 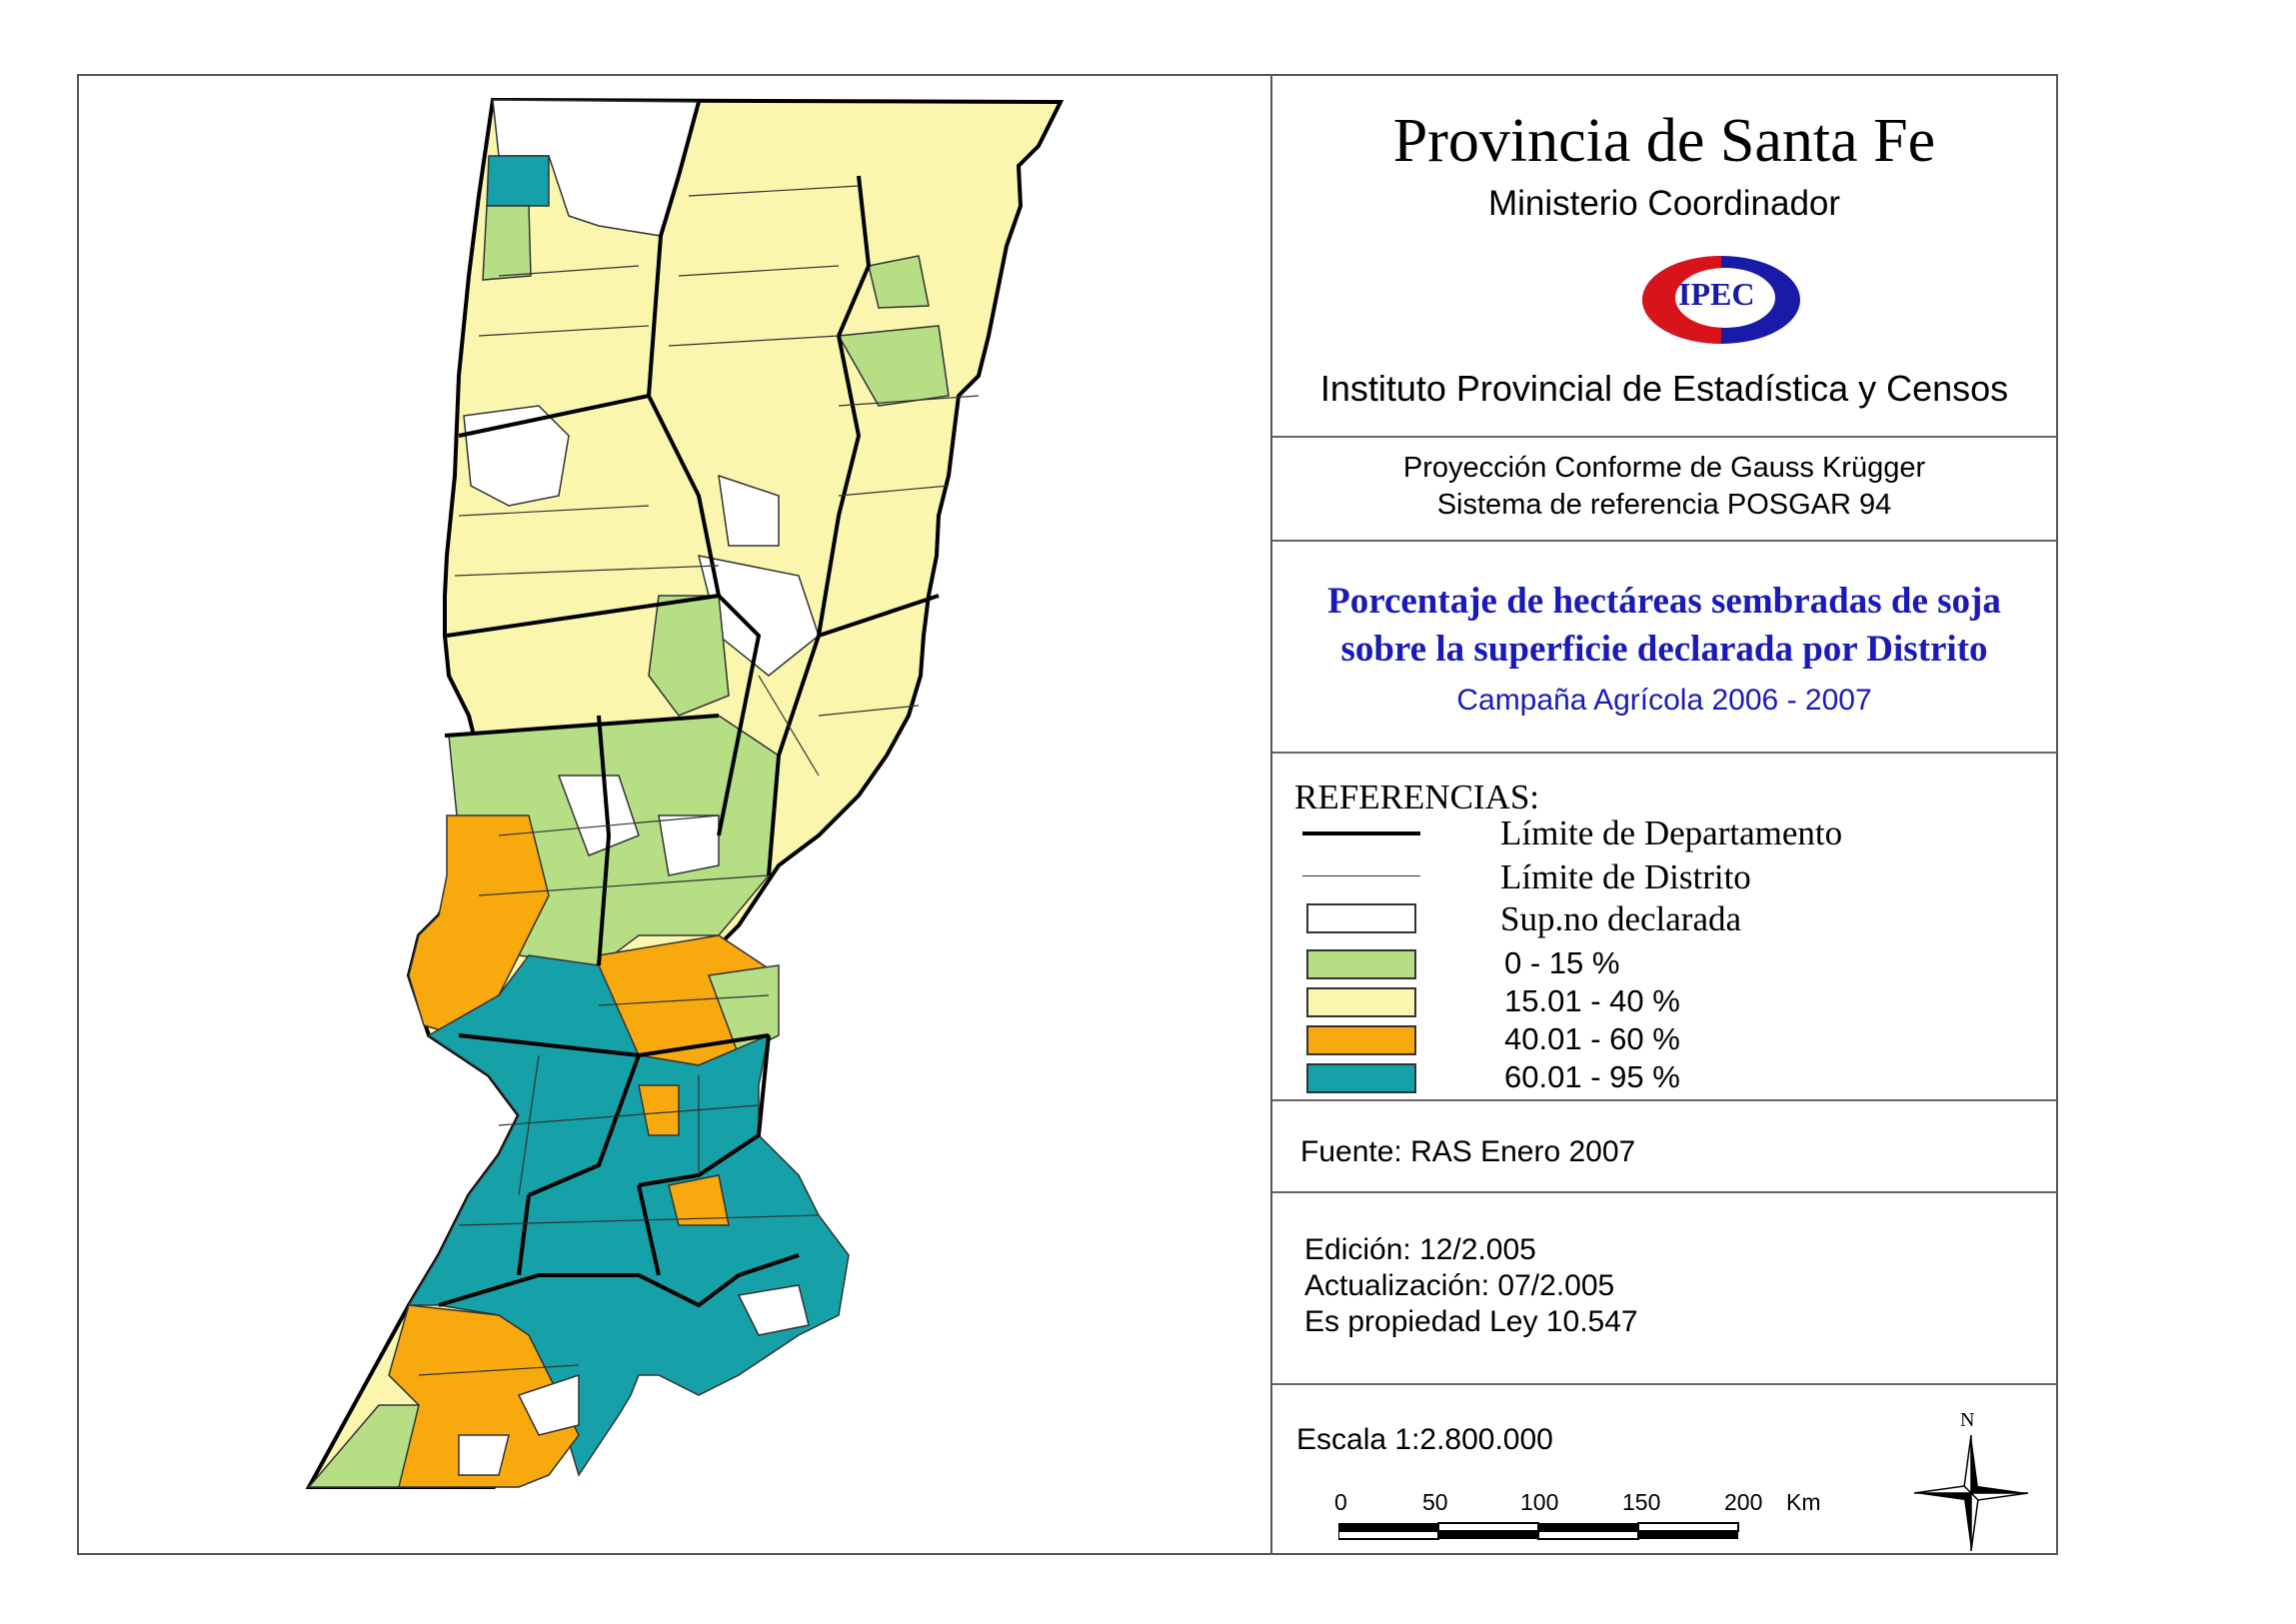 I want to click on legend-label-40-60: 40.01 - 60 %, so click(x=1592, y=1039).